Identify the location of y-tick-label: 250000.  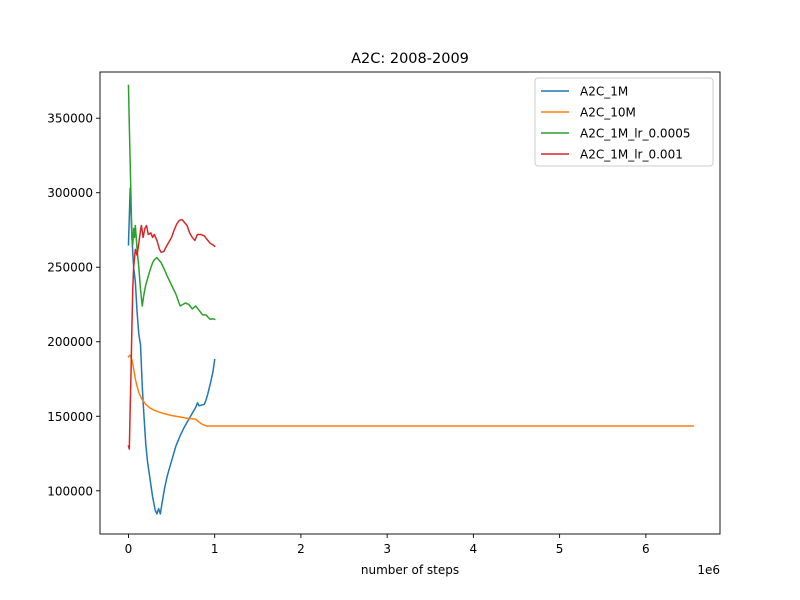
(70, 268).